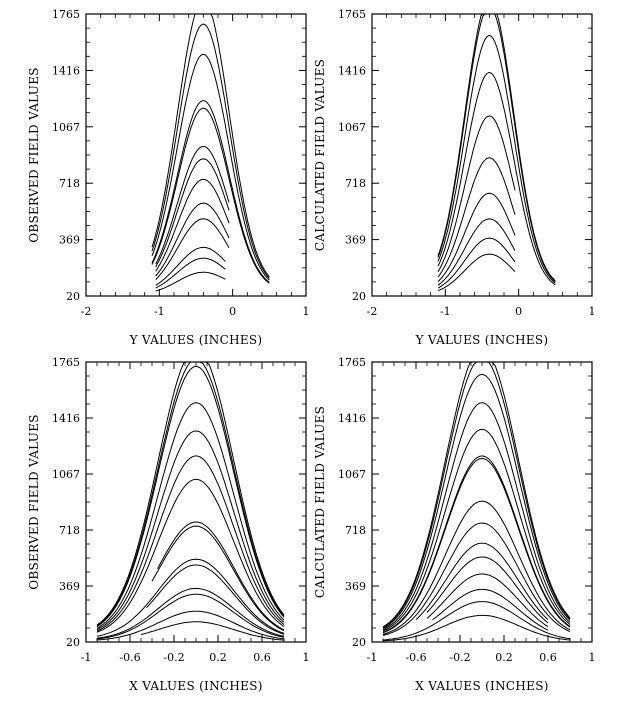 Image resolution: width=620 pixels, height=720 pixels. I want to click on x-tick-label: 0, so click(232, 311).